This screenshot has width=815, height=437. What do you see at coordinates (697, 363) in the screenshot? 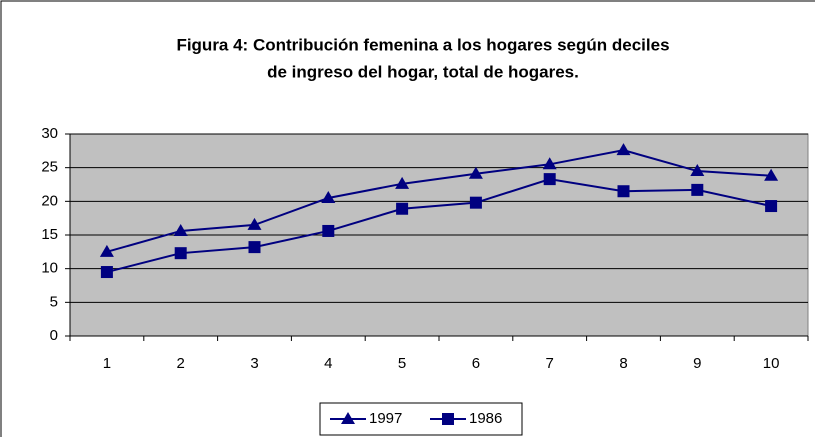
I see `x-tick-label: 9` at bounding box center [697, 363].